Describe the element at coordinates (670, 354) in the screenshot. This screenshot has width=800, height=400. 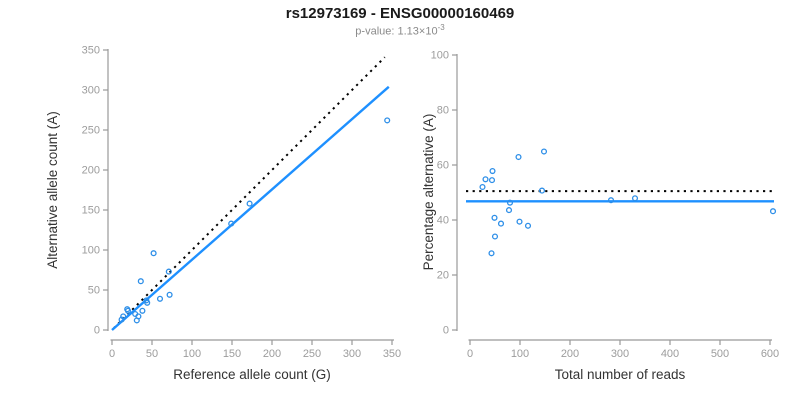
I see `x-tick-label: 400` at that location.